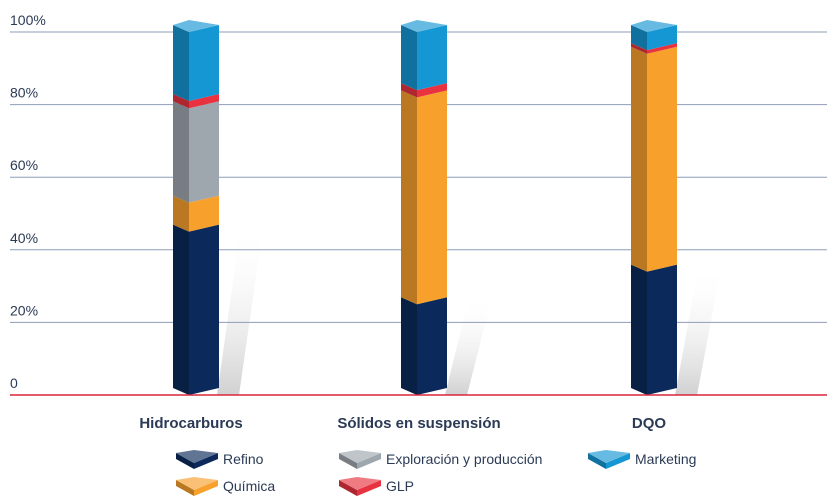 The width and height of the screenshot is (827, 502). I want to click on y-axis-tick-labels: 0 20% 40% 60% 80% 100%, so click(28, 201).